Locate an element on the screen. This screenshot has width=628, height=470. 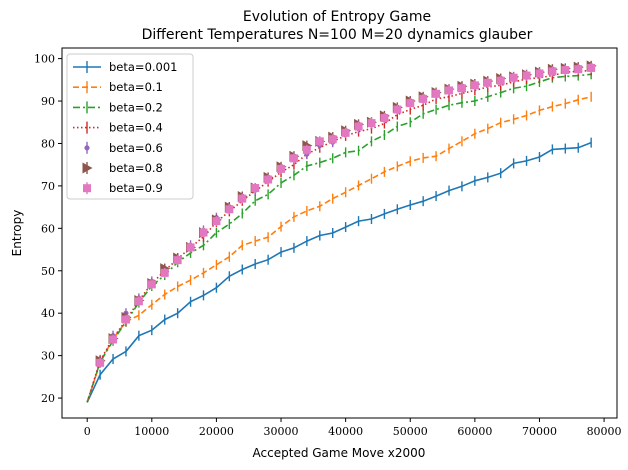
legend-label-6: beta=0.9 is located at coordinates (136, 188).